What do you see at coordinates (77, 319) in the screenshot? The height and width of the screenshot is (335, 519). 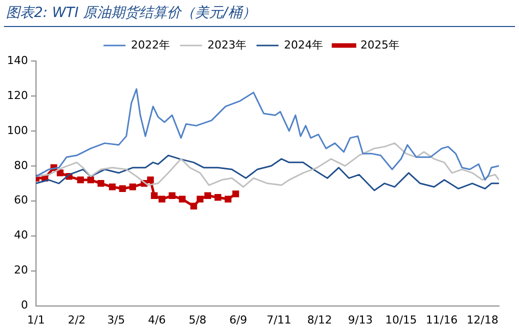 I see `x-tick-label: 2/2` at bounding box center [77, 319].